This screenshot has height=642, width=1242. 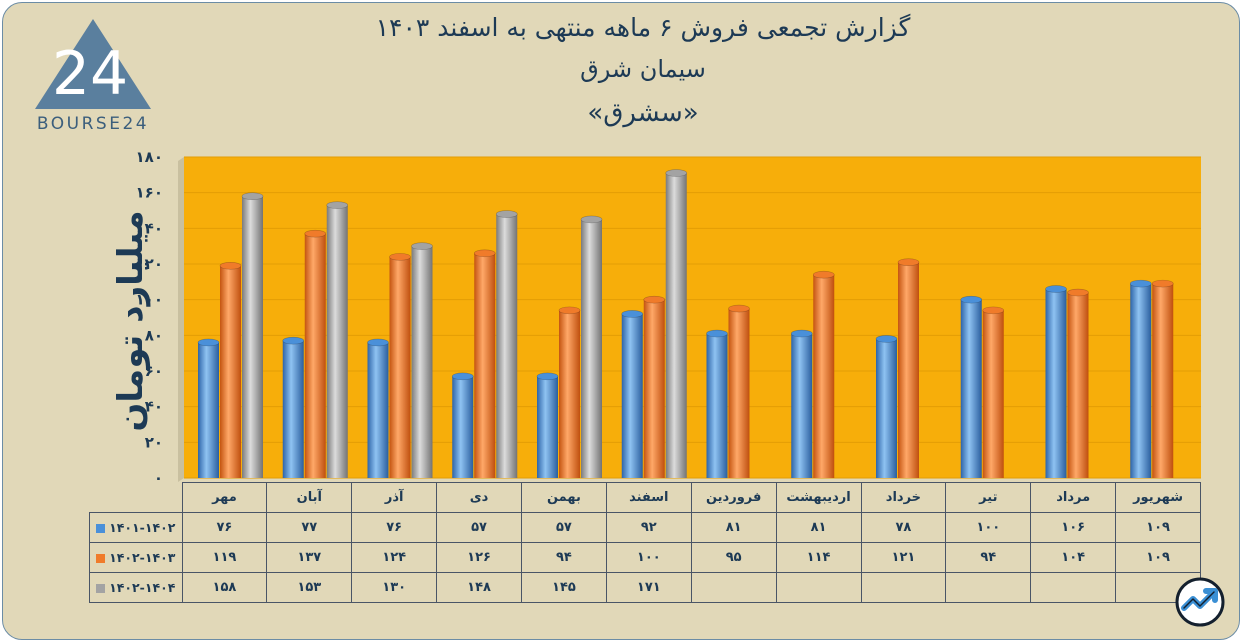 What do you see at coordinates (818, 527) in the screenshot?
I see `data-value: ۸۱` at bounding box center [818, 527].